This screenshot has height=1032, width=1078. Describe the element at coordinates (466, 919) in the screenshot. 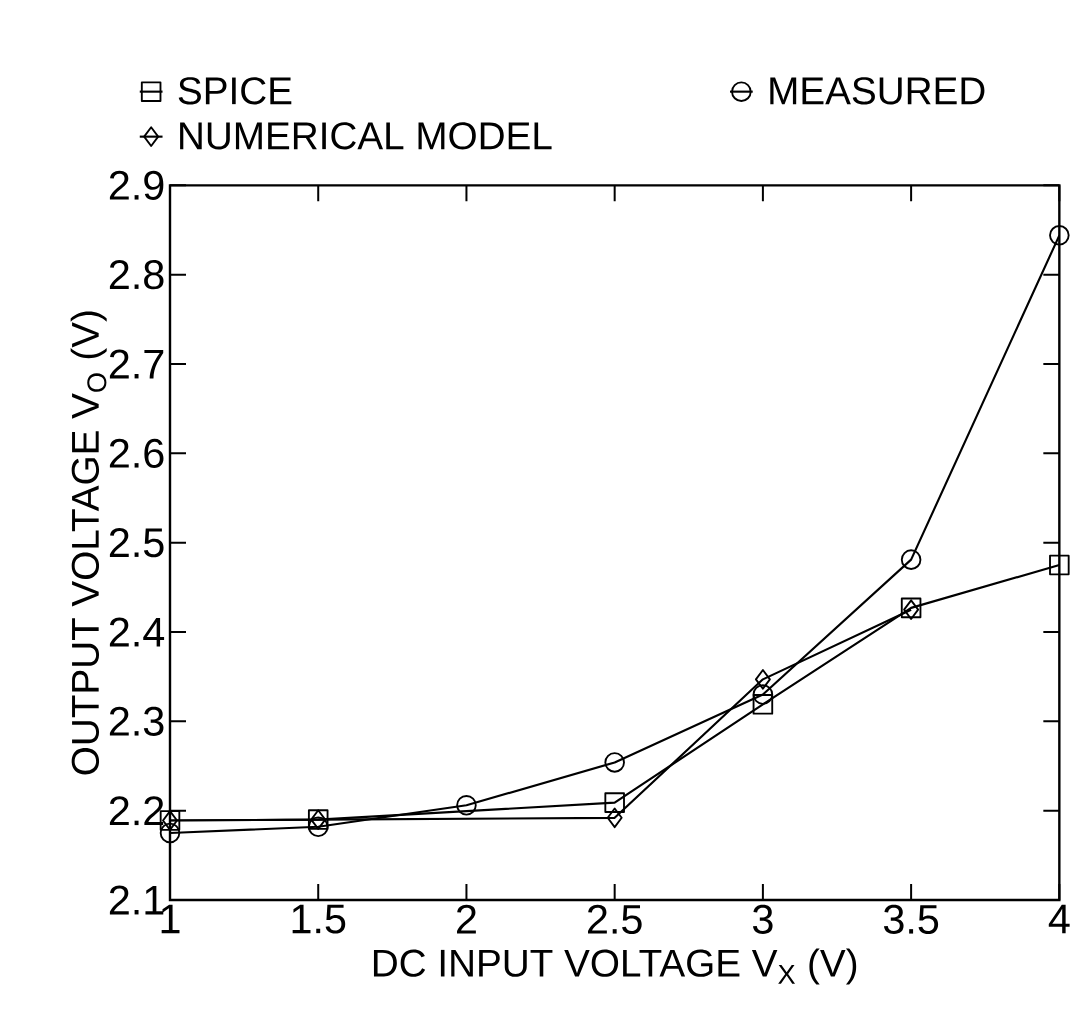

I see `x-tick-label: 2` at that location.